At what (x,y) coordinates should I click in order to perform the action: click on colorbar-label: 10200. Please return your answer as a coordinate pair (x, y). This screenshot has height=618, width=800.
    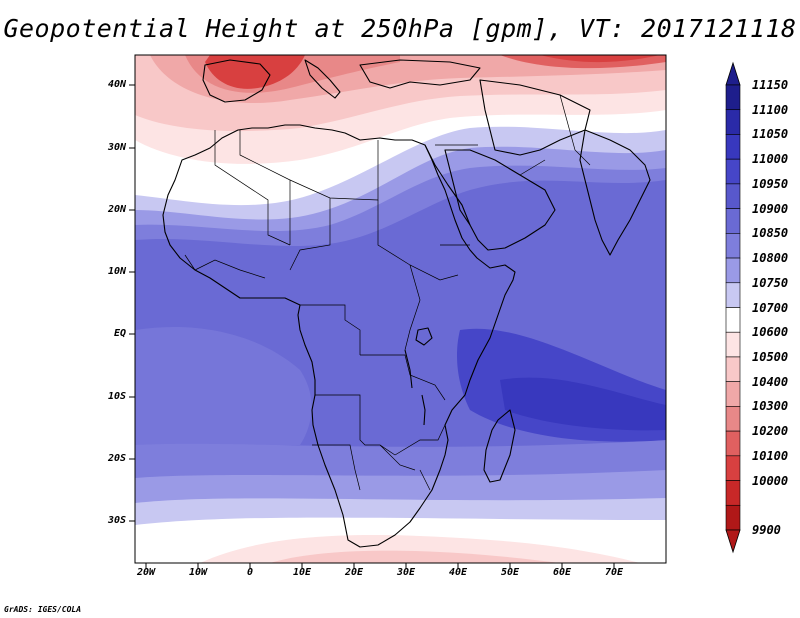
    Looking at the image, I should click on (770, 431).